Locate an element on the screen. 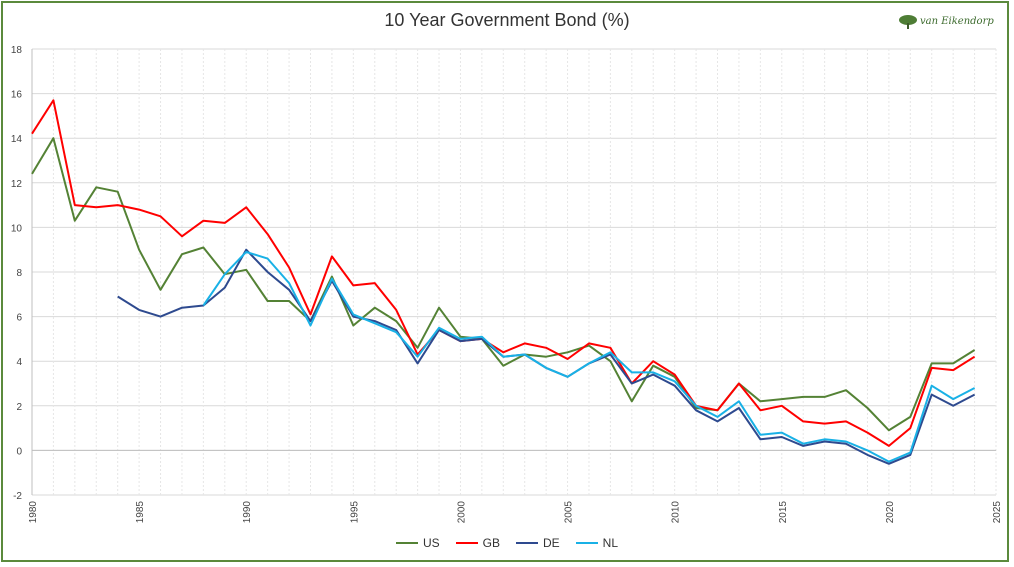  legend: US GB DE NL is located at coordinates (507, 543).